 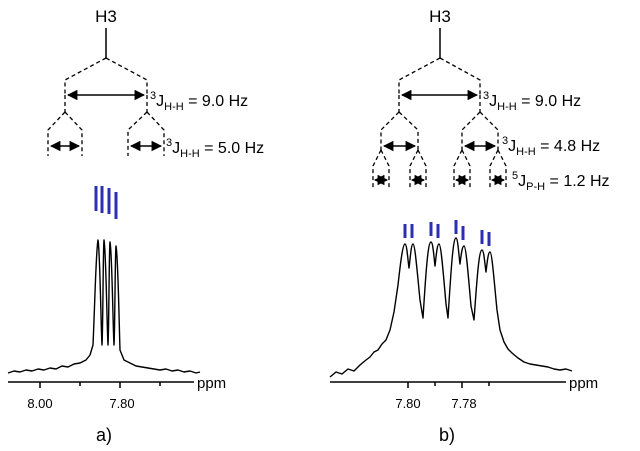 I want to click on tree-b-p-1a, so click(x=377, y=169).